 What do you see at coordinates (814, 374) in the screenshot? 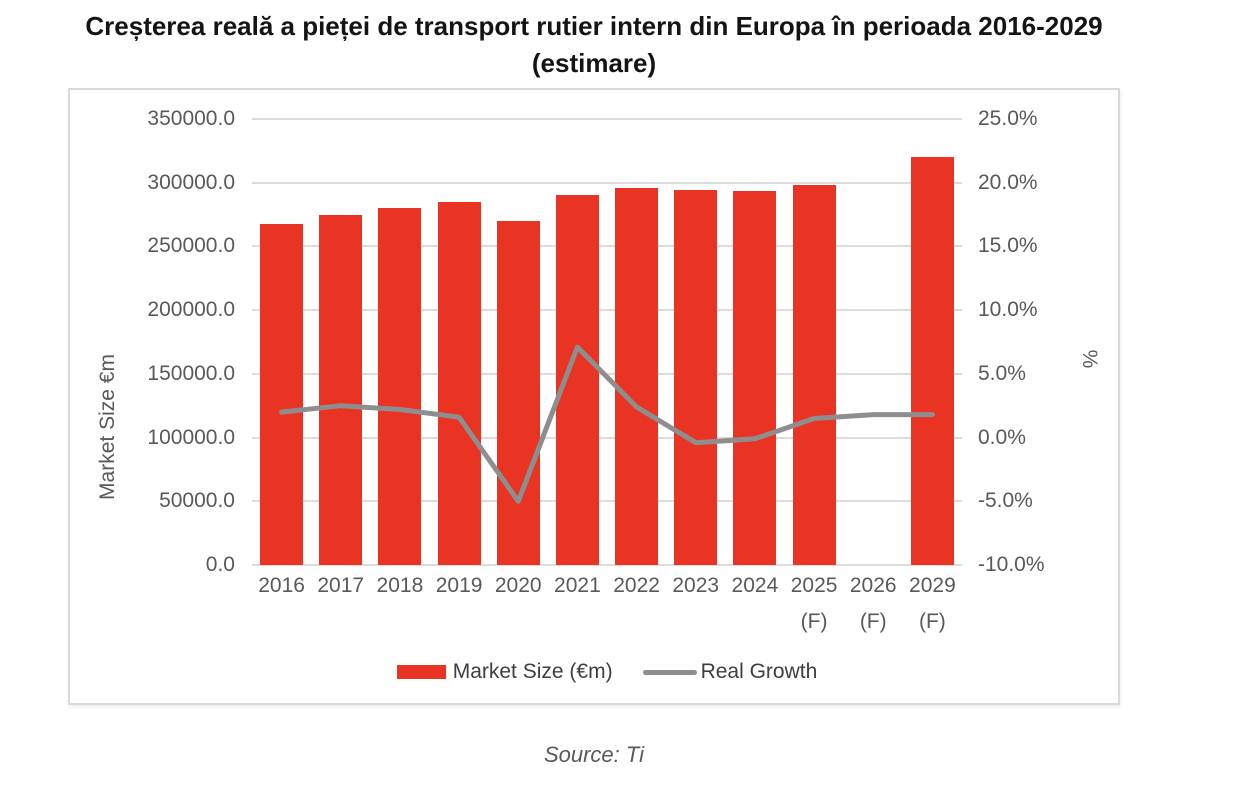
I see `bar-2025` at bounding box center [814, 374].